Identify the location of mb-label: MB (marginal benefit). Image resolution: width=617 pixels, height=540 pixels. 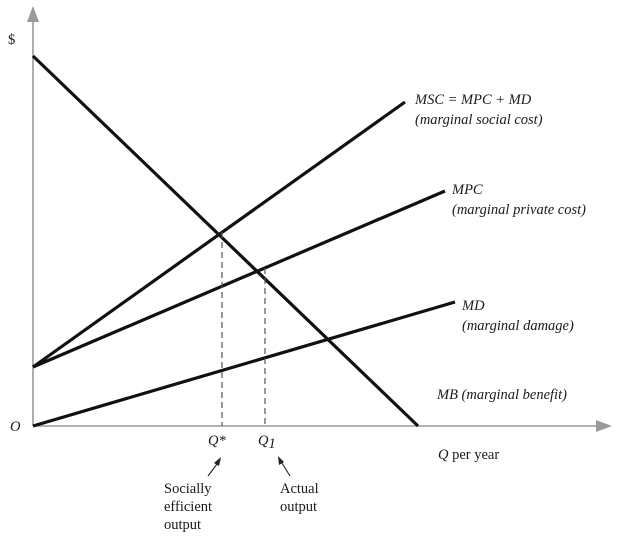
(501, 395).